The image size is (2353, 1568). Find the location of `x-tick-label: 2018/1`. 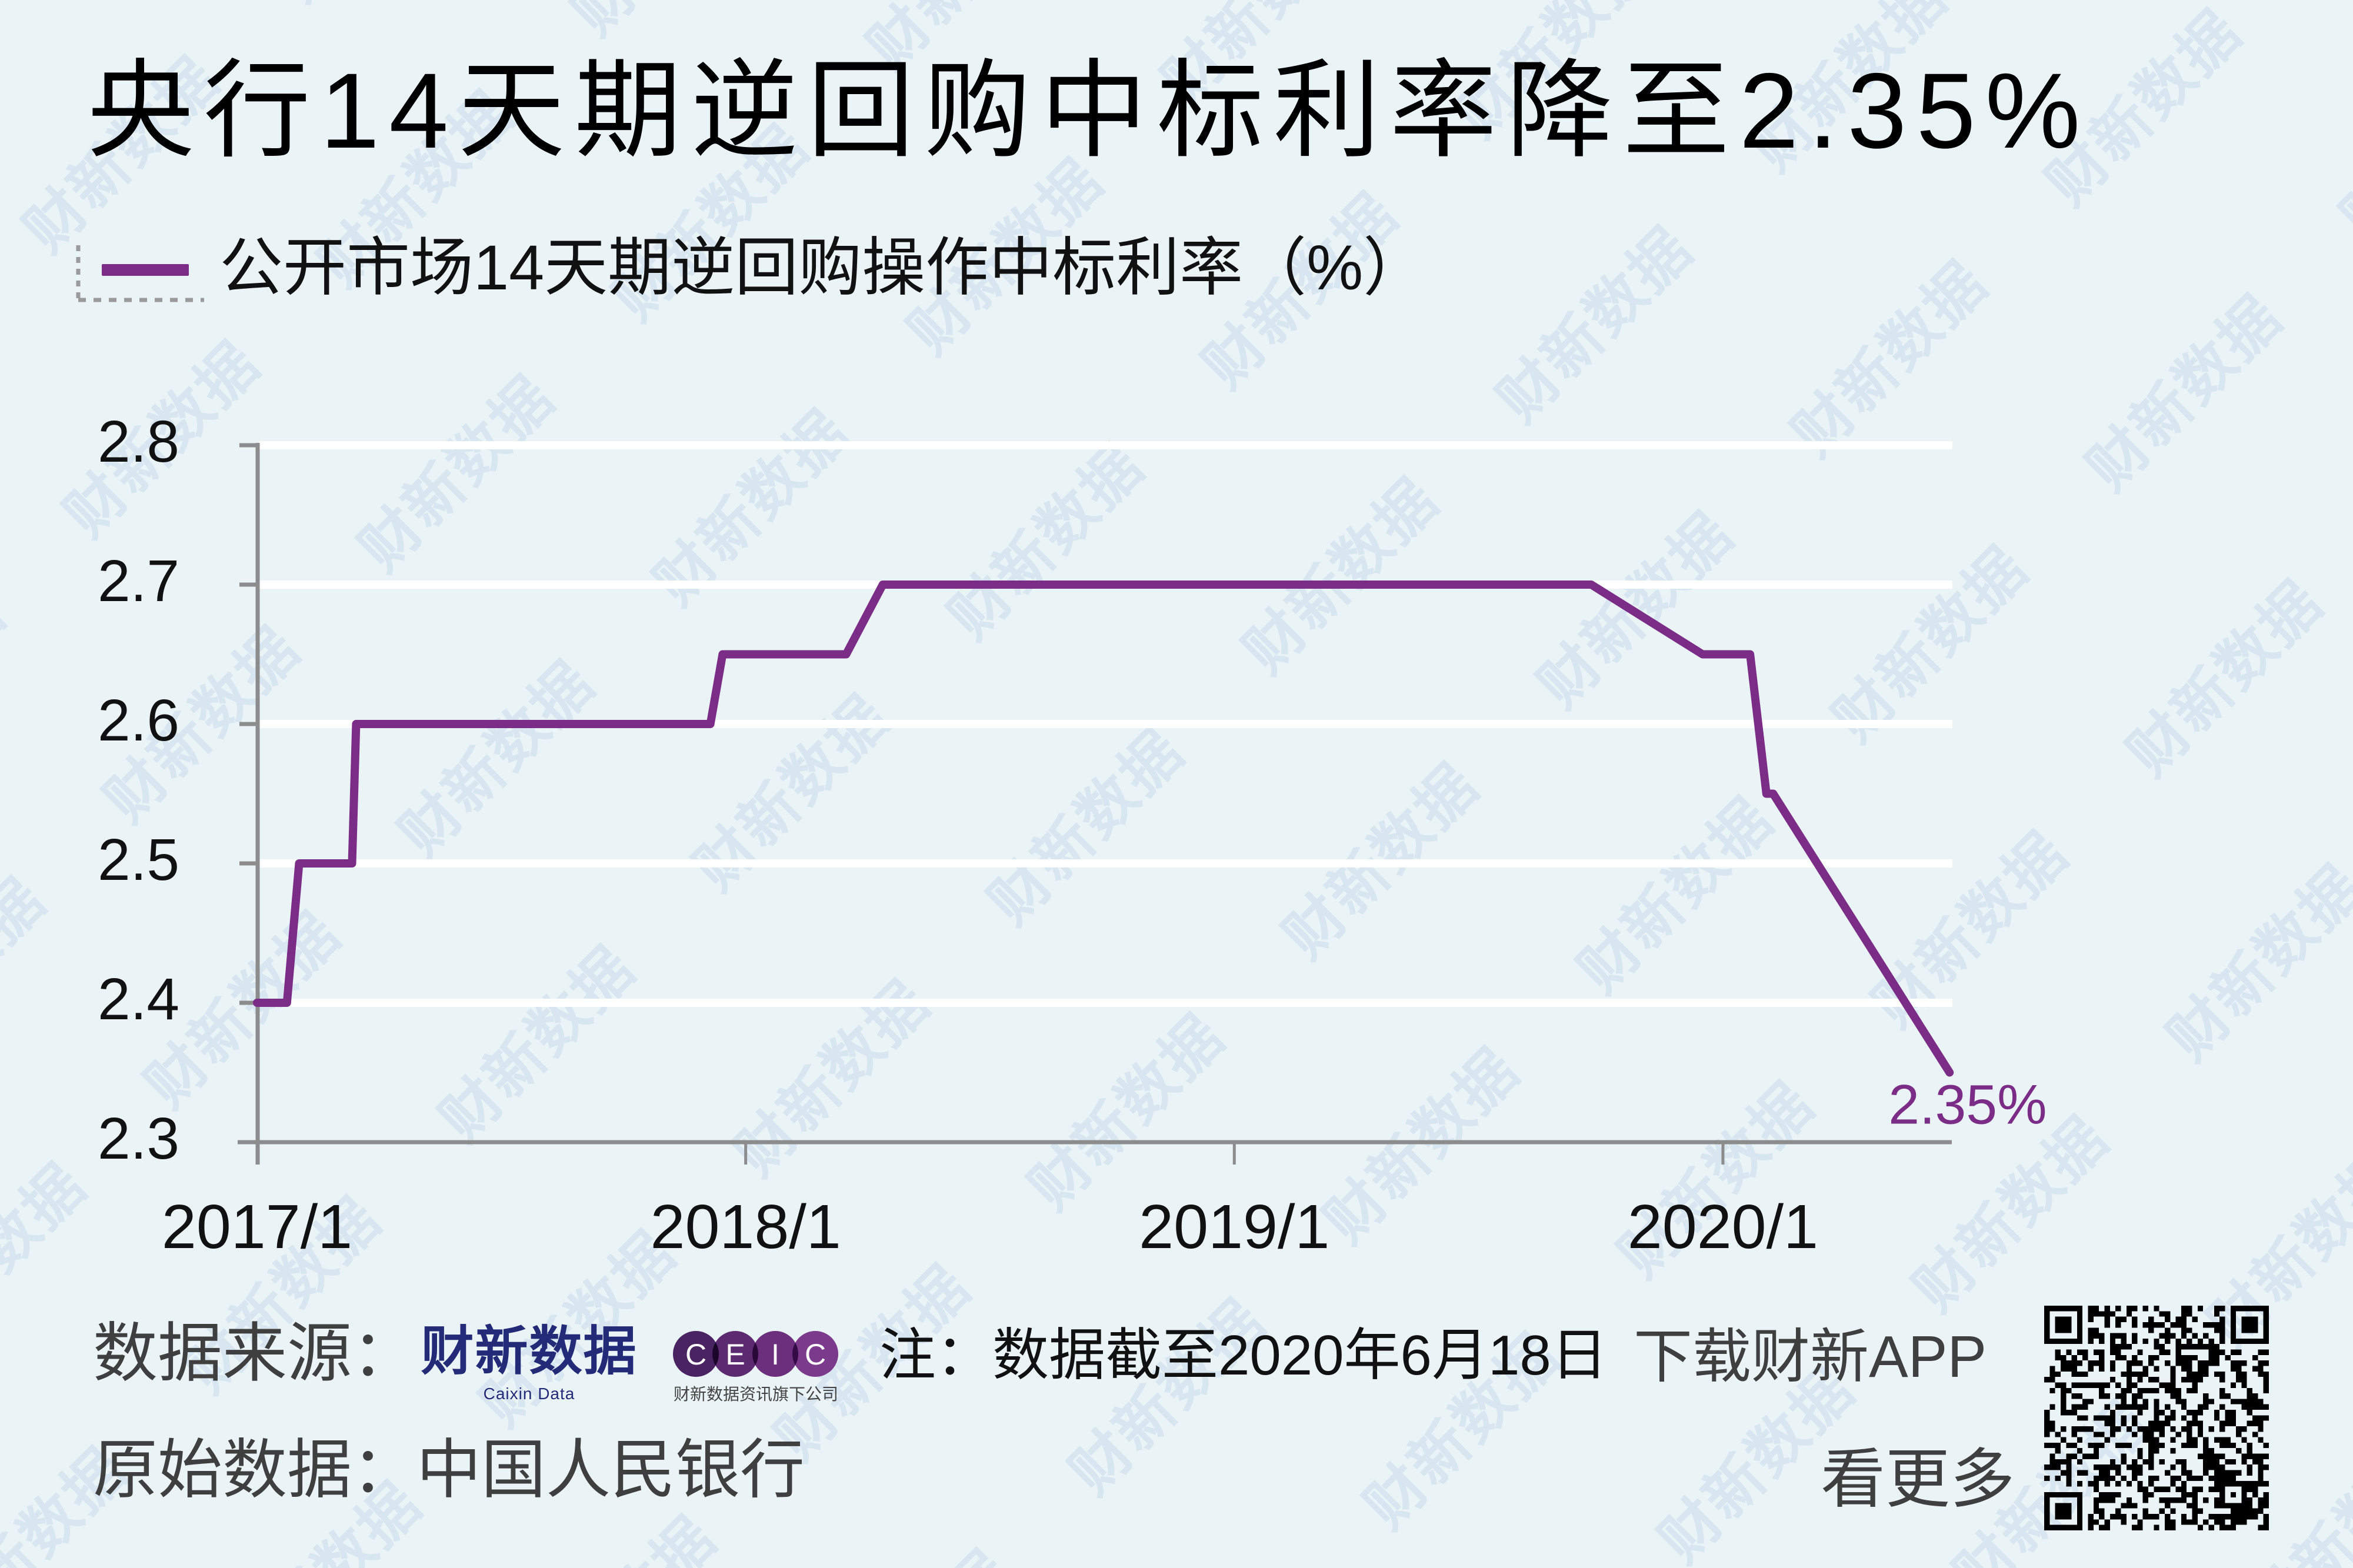

x-tick-label: 2018/1 is located at coordinates (746, 1227).